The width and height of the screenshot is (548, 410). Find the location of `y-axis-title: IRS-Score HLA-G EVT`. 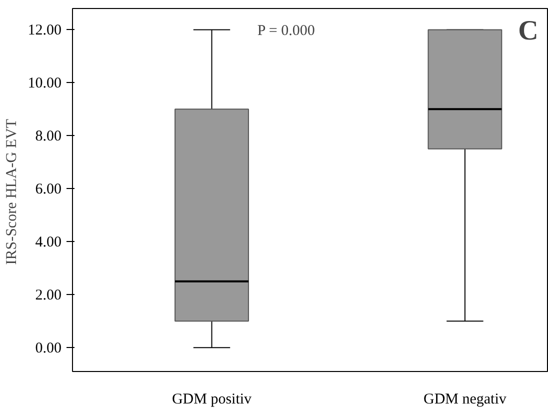

y-axis-title: IRS-Score HLA-G EVT is located at coordinates (12, 191).